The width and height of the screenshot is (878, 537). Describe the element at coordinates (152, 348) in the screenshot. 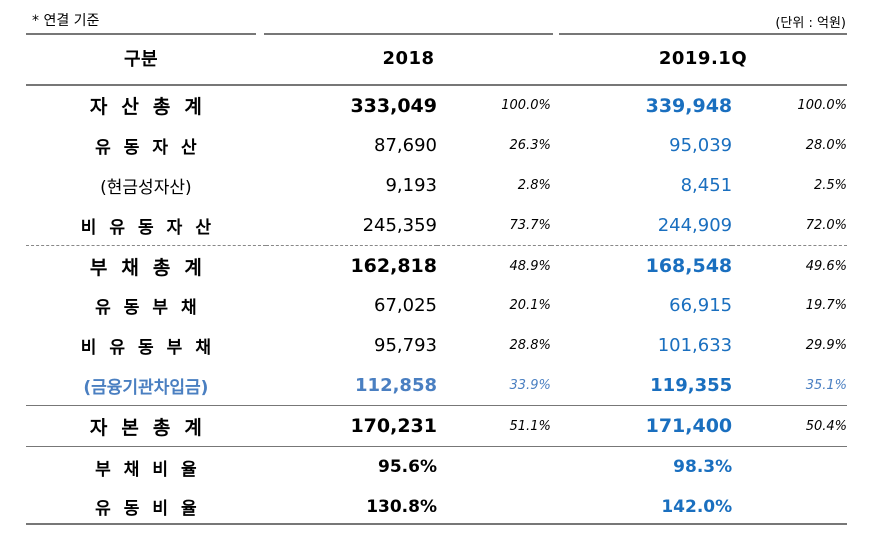

I see `row-label: 비유동부채` at that location.